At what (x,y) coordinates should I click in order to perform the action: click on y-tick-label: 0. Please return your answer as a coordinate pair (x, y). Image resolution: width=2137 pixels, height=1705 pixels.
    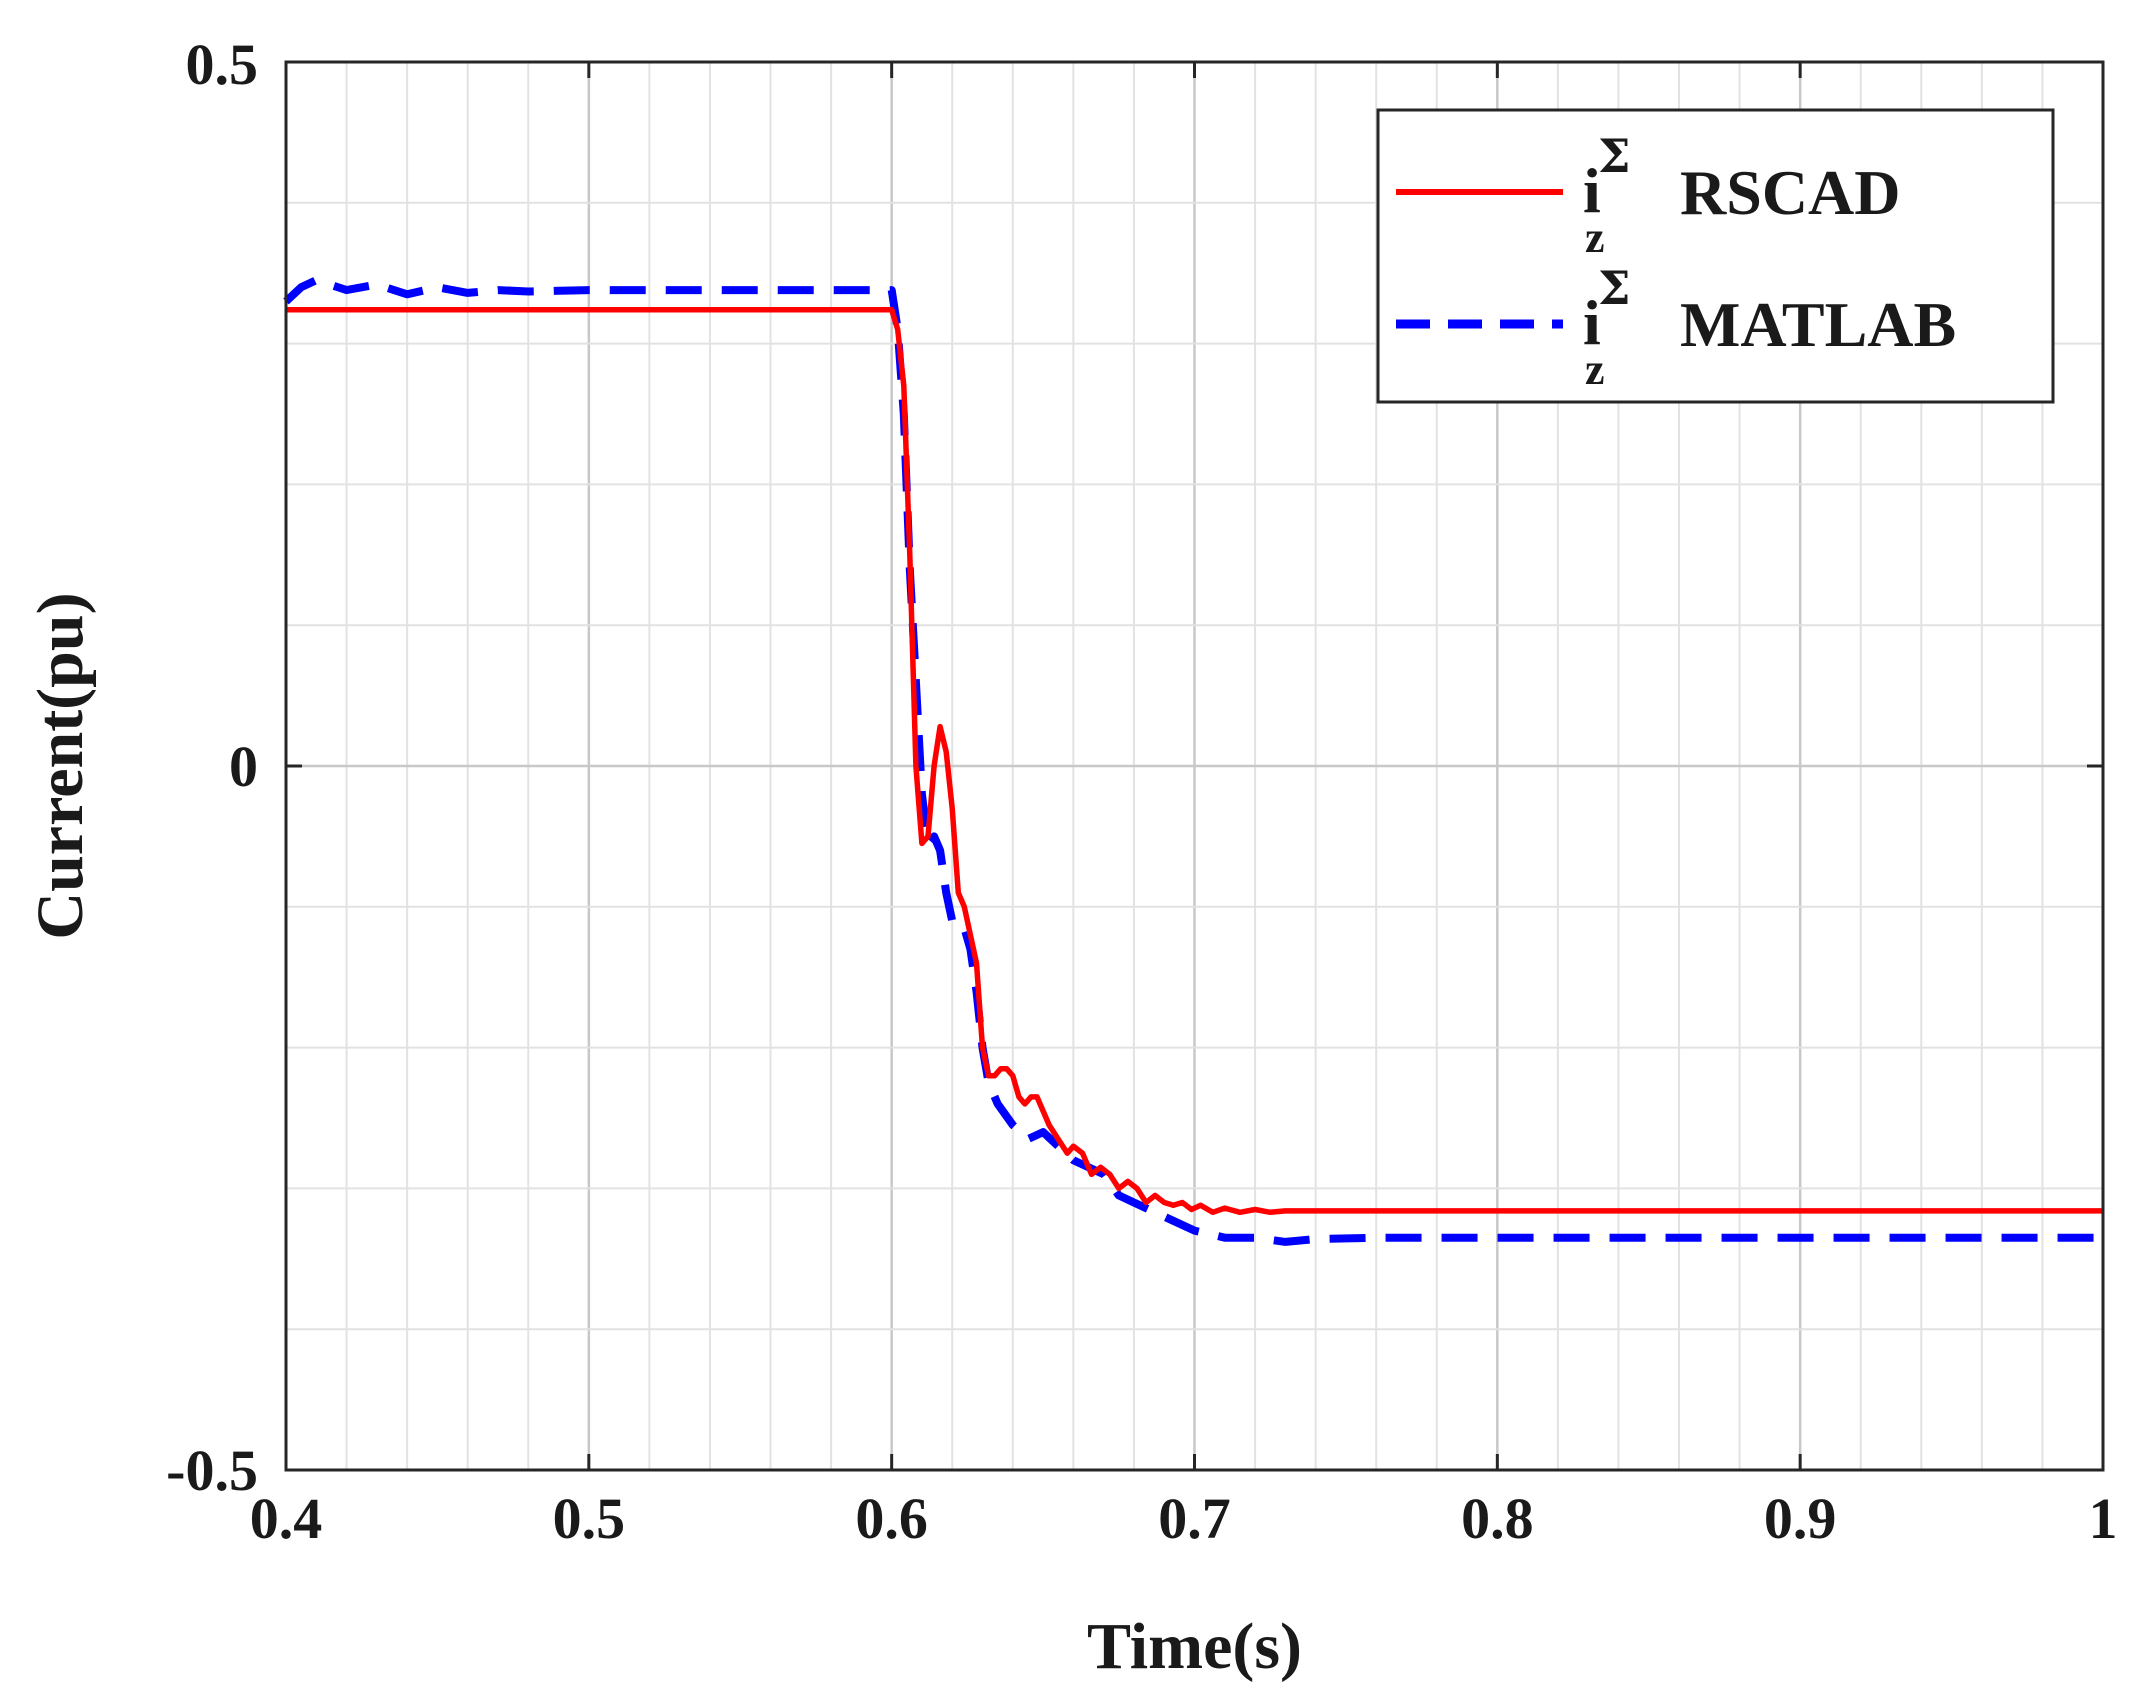
    Looking at the image, I should click on (243, 766).